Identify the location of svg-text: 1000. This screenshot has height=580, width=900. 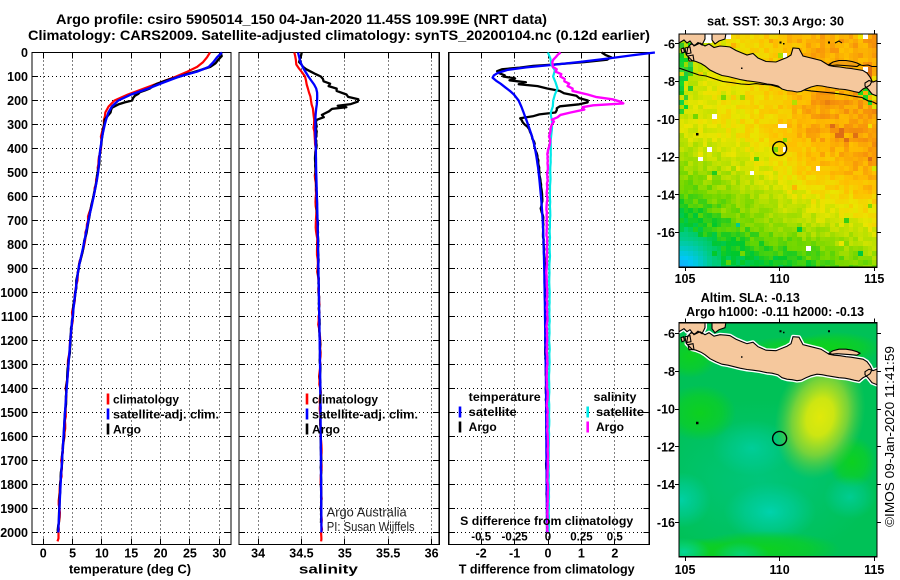
(14, 293).